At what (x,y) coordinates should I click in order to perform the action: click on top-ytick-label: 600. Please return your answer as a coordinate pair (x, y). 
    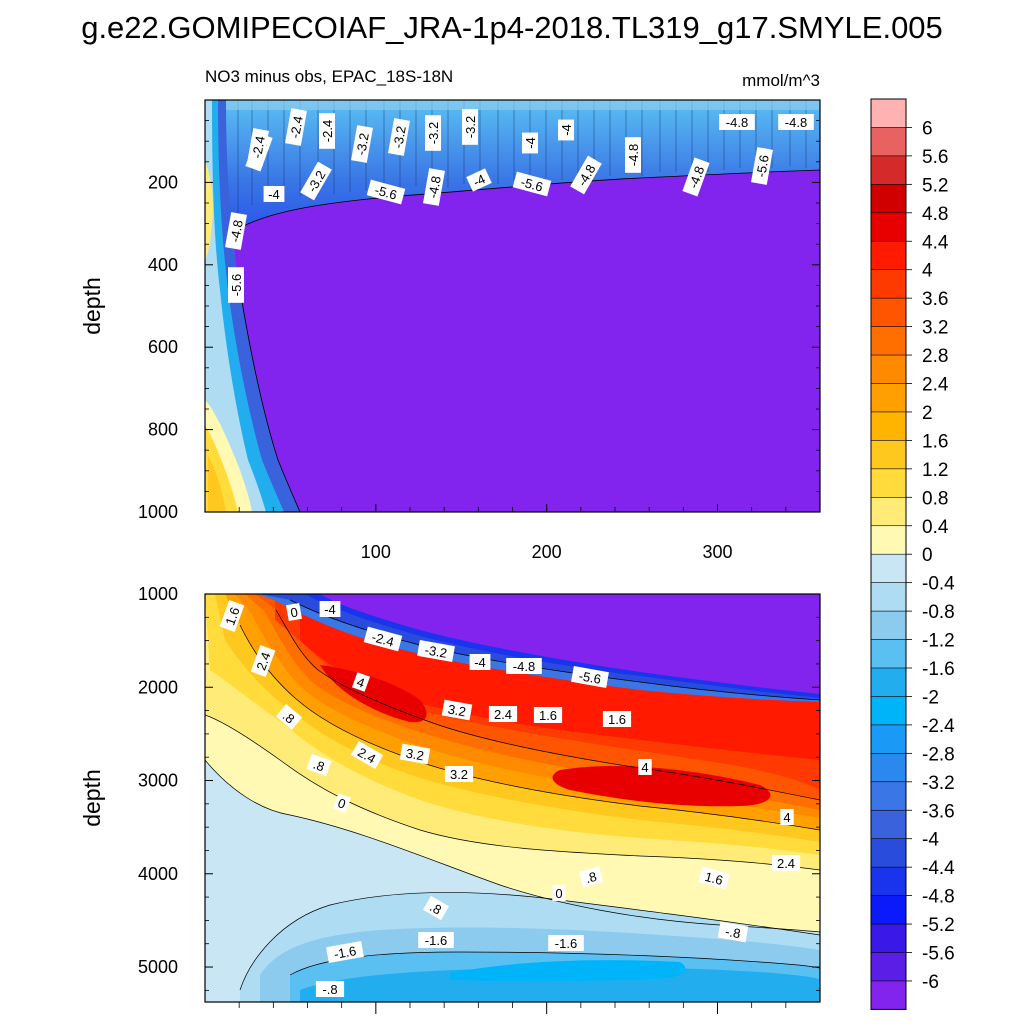
    Looking at the image, I should click on (163, 347).